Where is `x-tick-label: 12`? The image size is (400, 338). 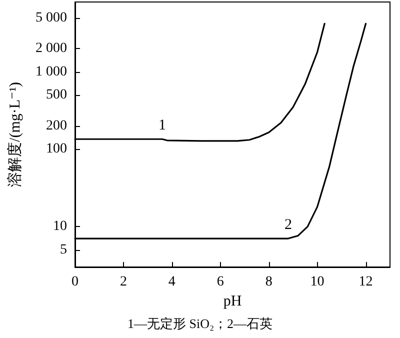 x-tick-label: 12 is located at coordinates (365, 282).